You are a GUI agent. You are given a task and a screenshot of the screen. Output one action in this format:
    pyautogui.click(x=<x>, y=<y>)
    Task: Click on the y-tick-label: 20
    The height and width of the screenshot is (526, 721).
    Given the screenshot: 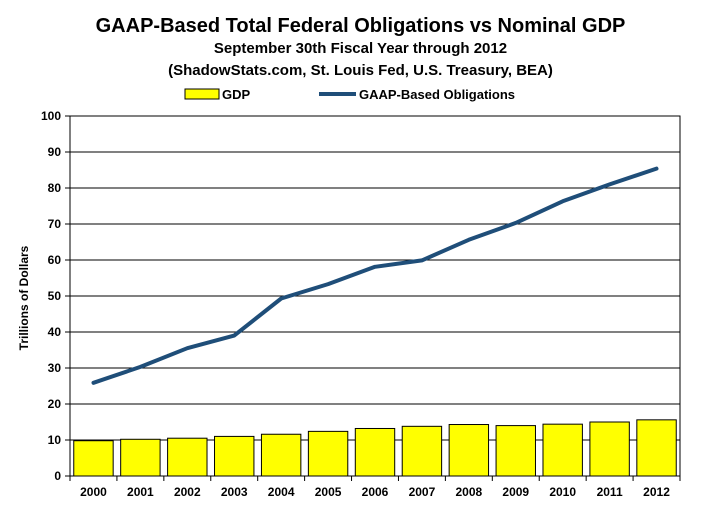 What is the action you would take?
    pyautogui.click(x=55, y=404)
    